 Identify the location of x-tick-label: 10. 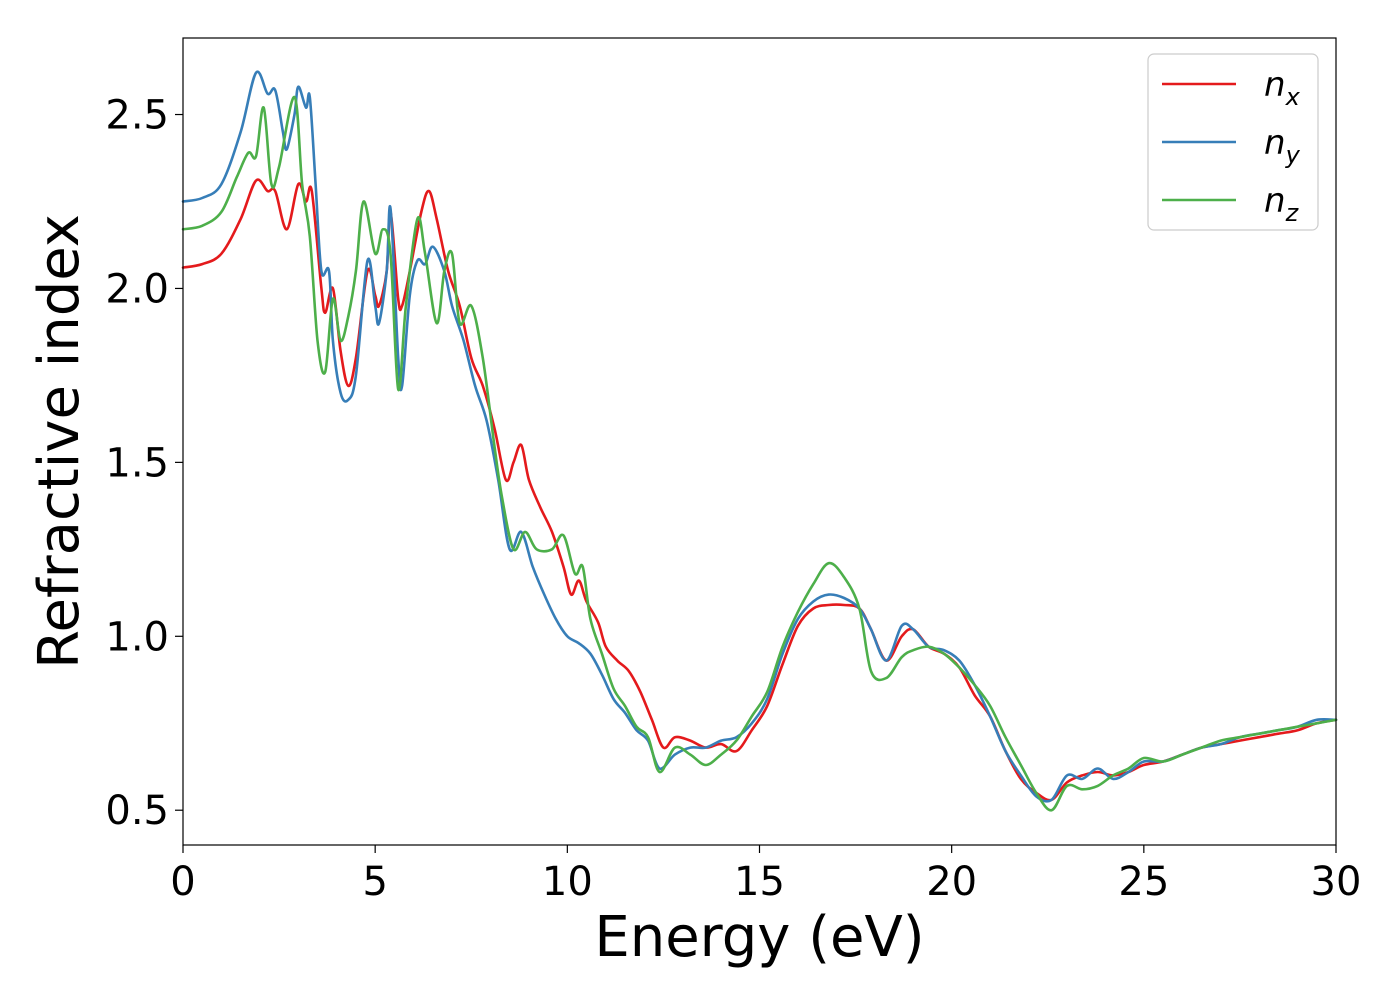
(567, 882).